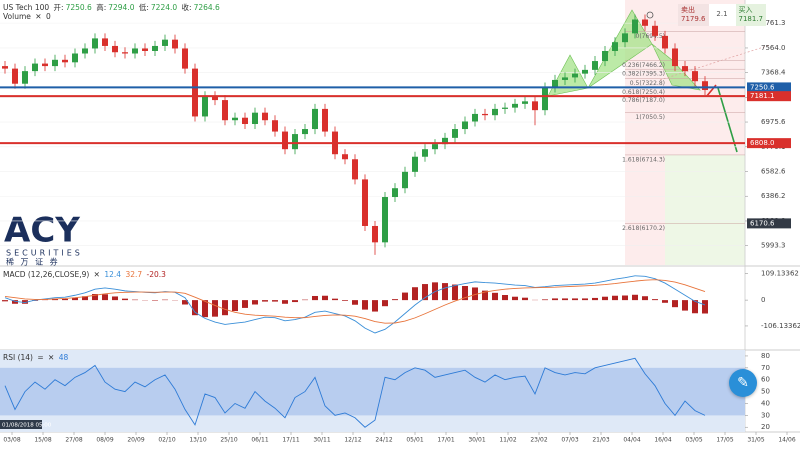 This screenshot has height=450, width=800. Describe the element at coordinates (743, 383) in the screenshot. I see `draw-button: ✎` at that location.